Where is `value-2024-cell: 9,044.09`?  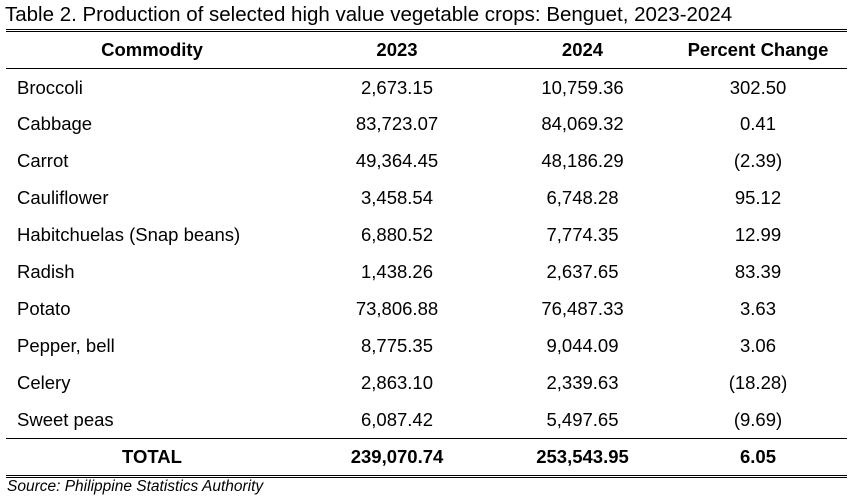
value-2024-cell: 9,044.09 is located at coordinates (582, 345).